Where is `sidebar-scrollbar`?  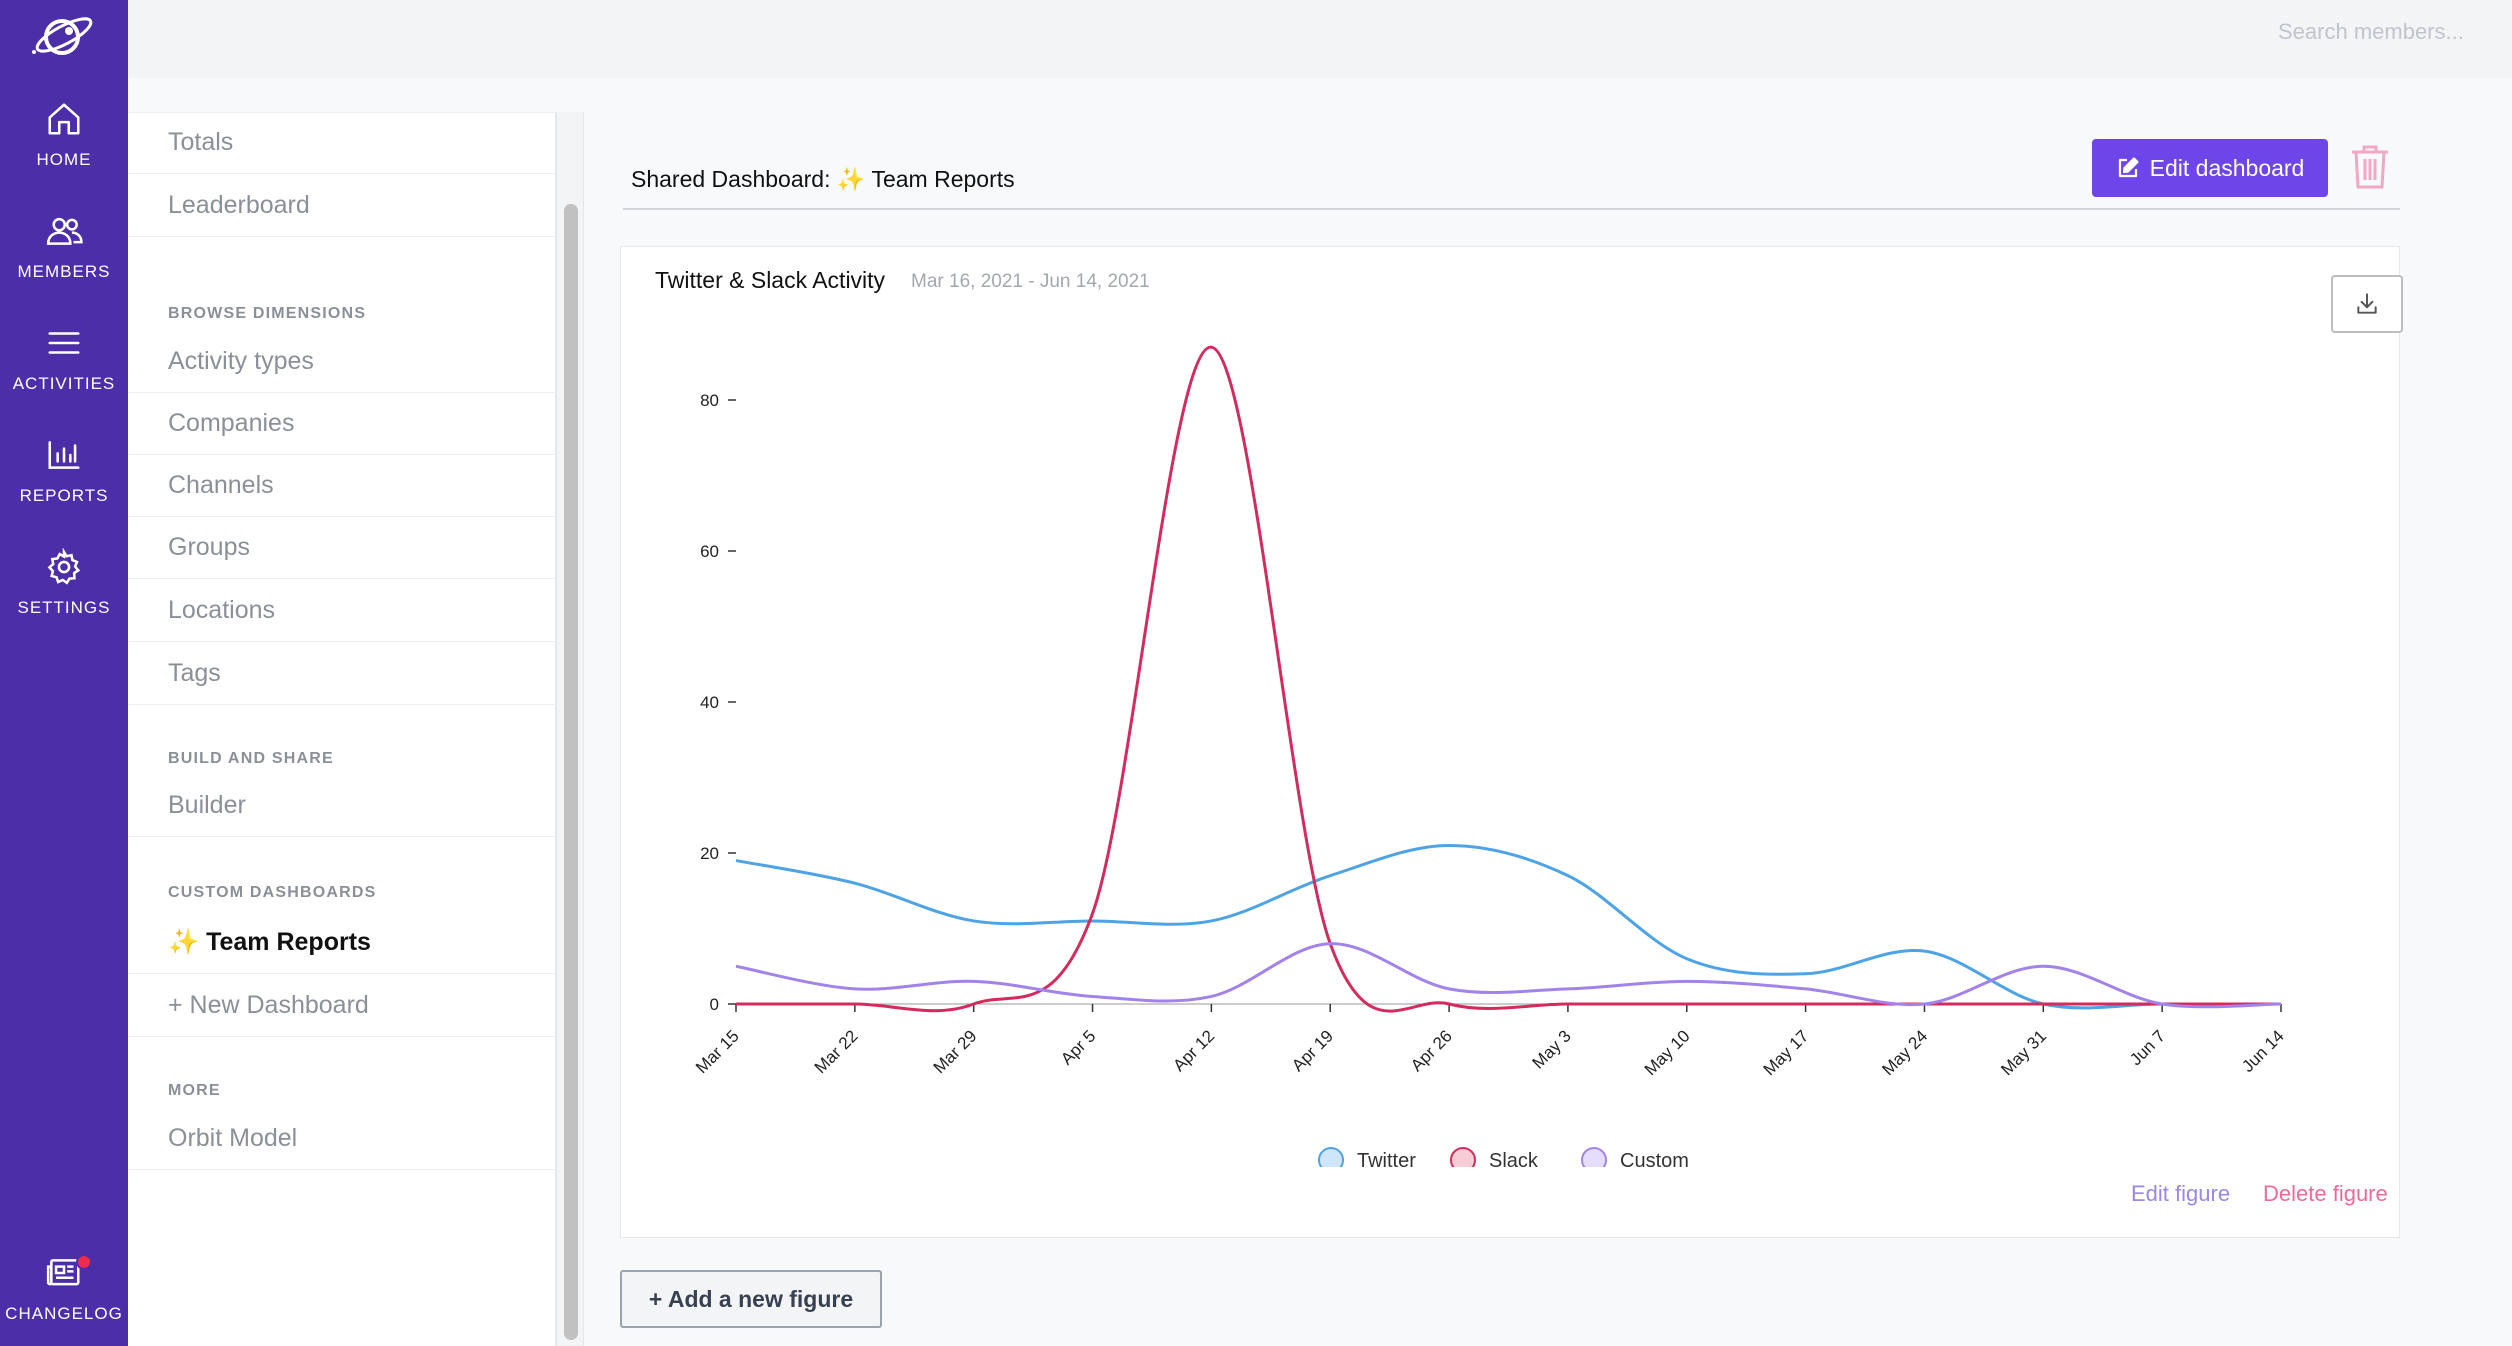 sidebar-scrollbar is located at coordinates (570, 729).